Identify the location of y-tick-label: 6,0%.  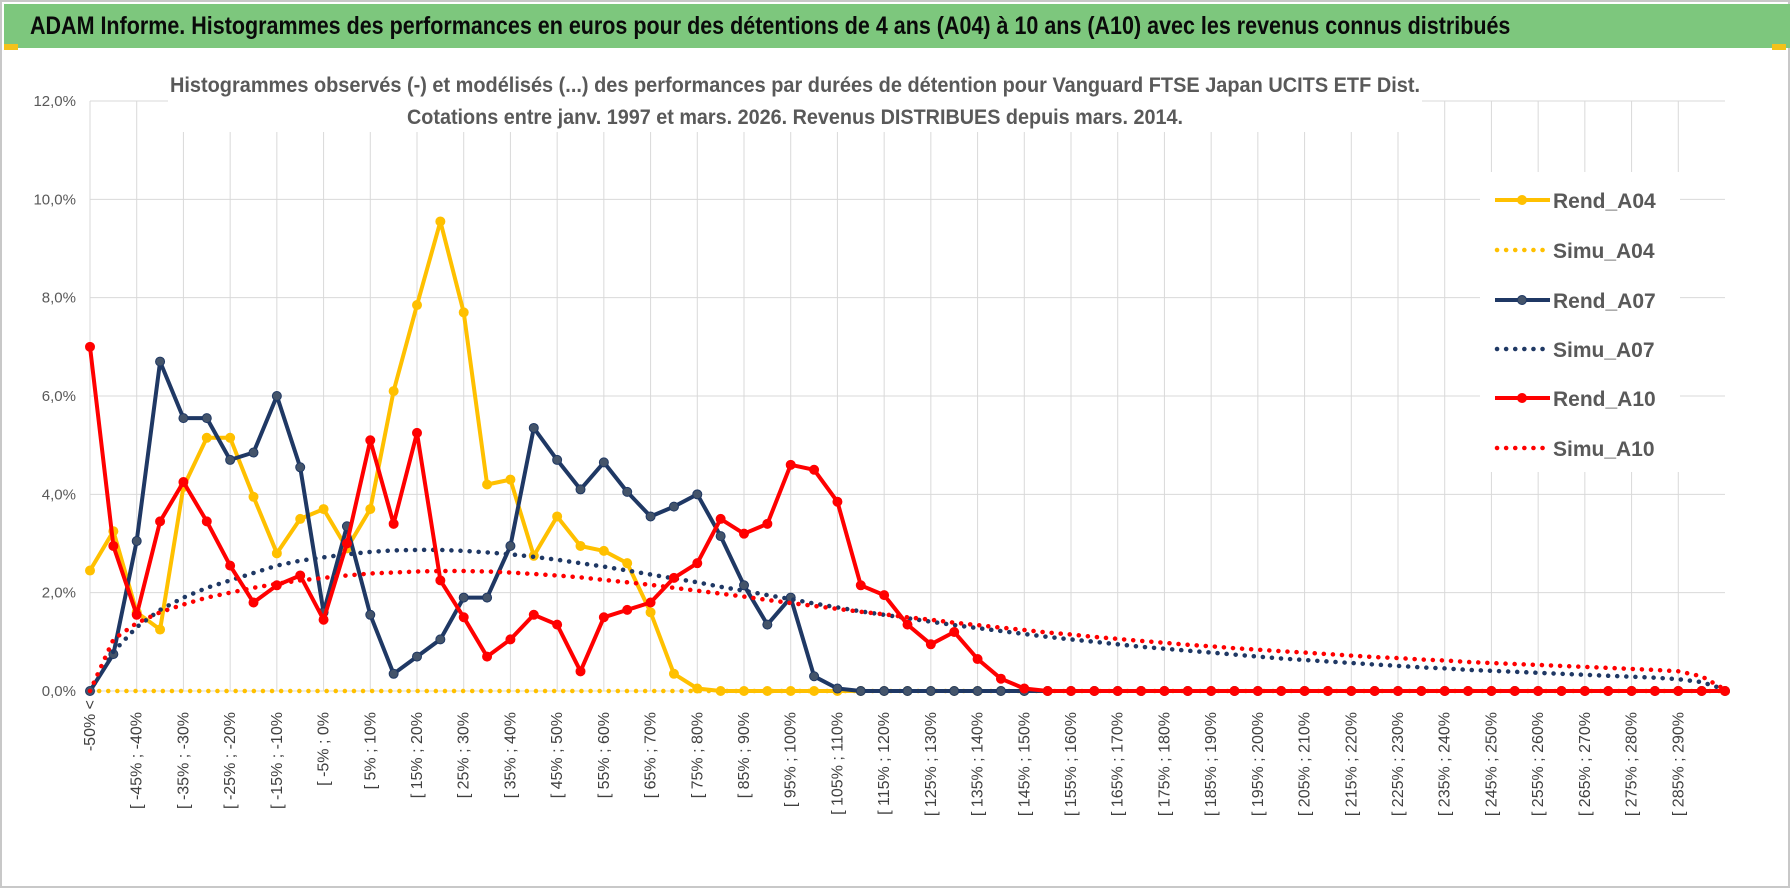
(59, 396).